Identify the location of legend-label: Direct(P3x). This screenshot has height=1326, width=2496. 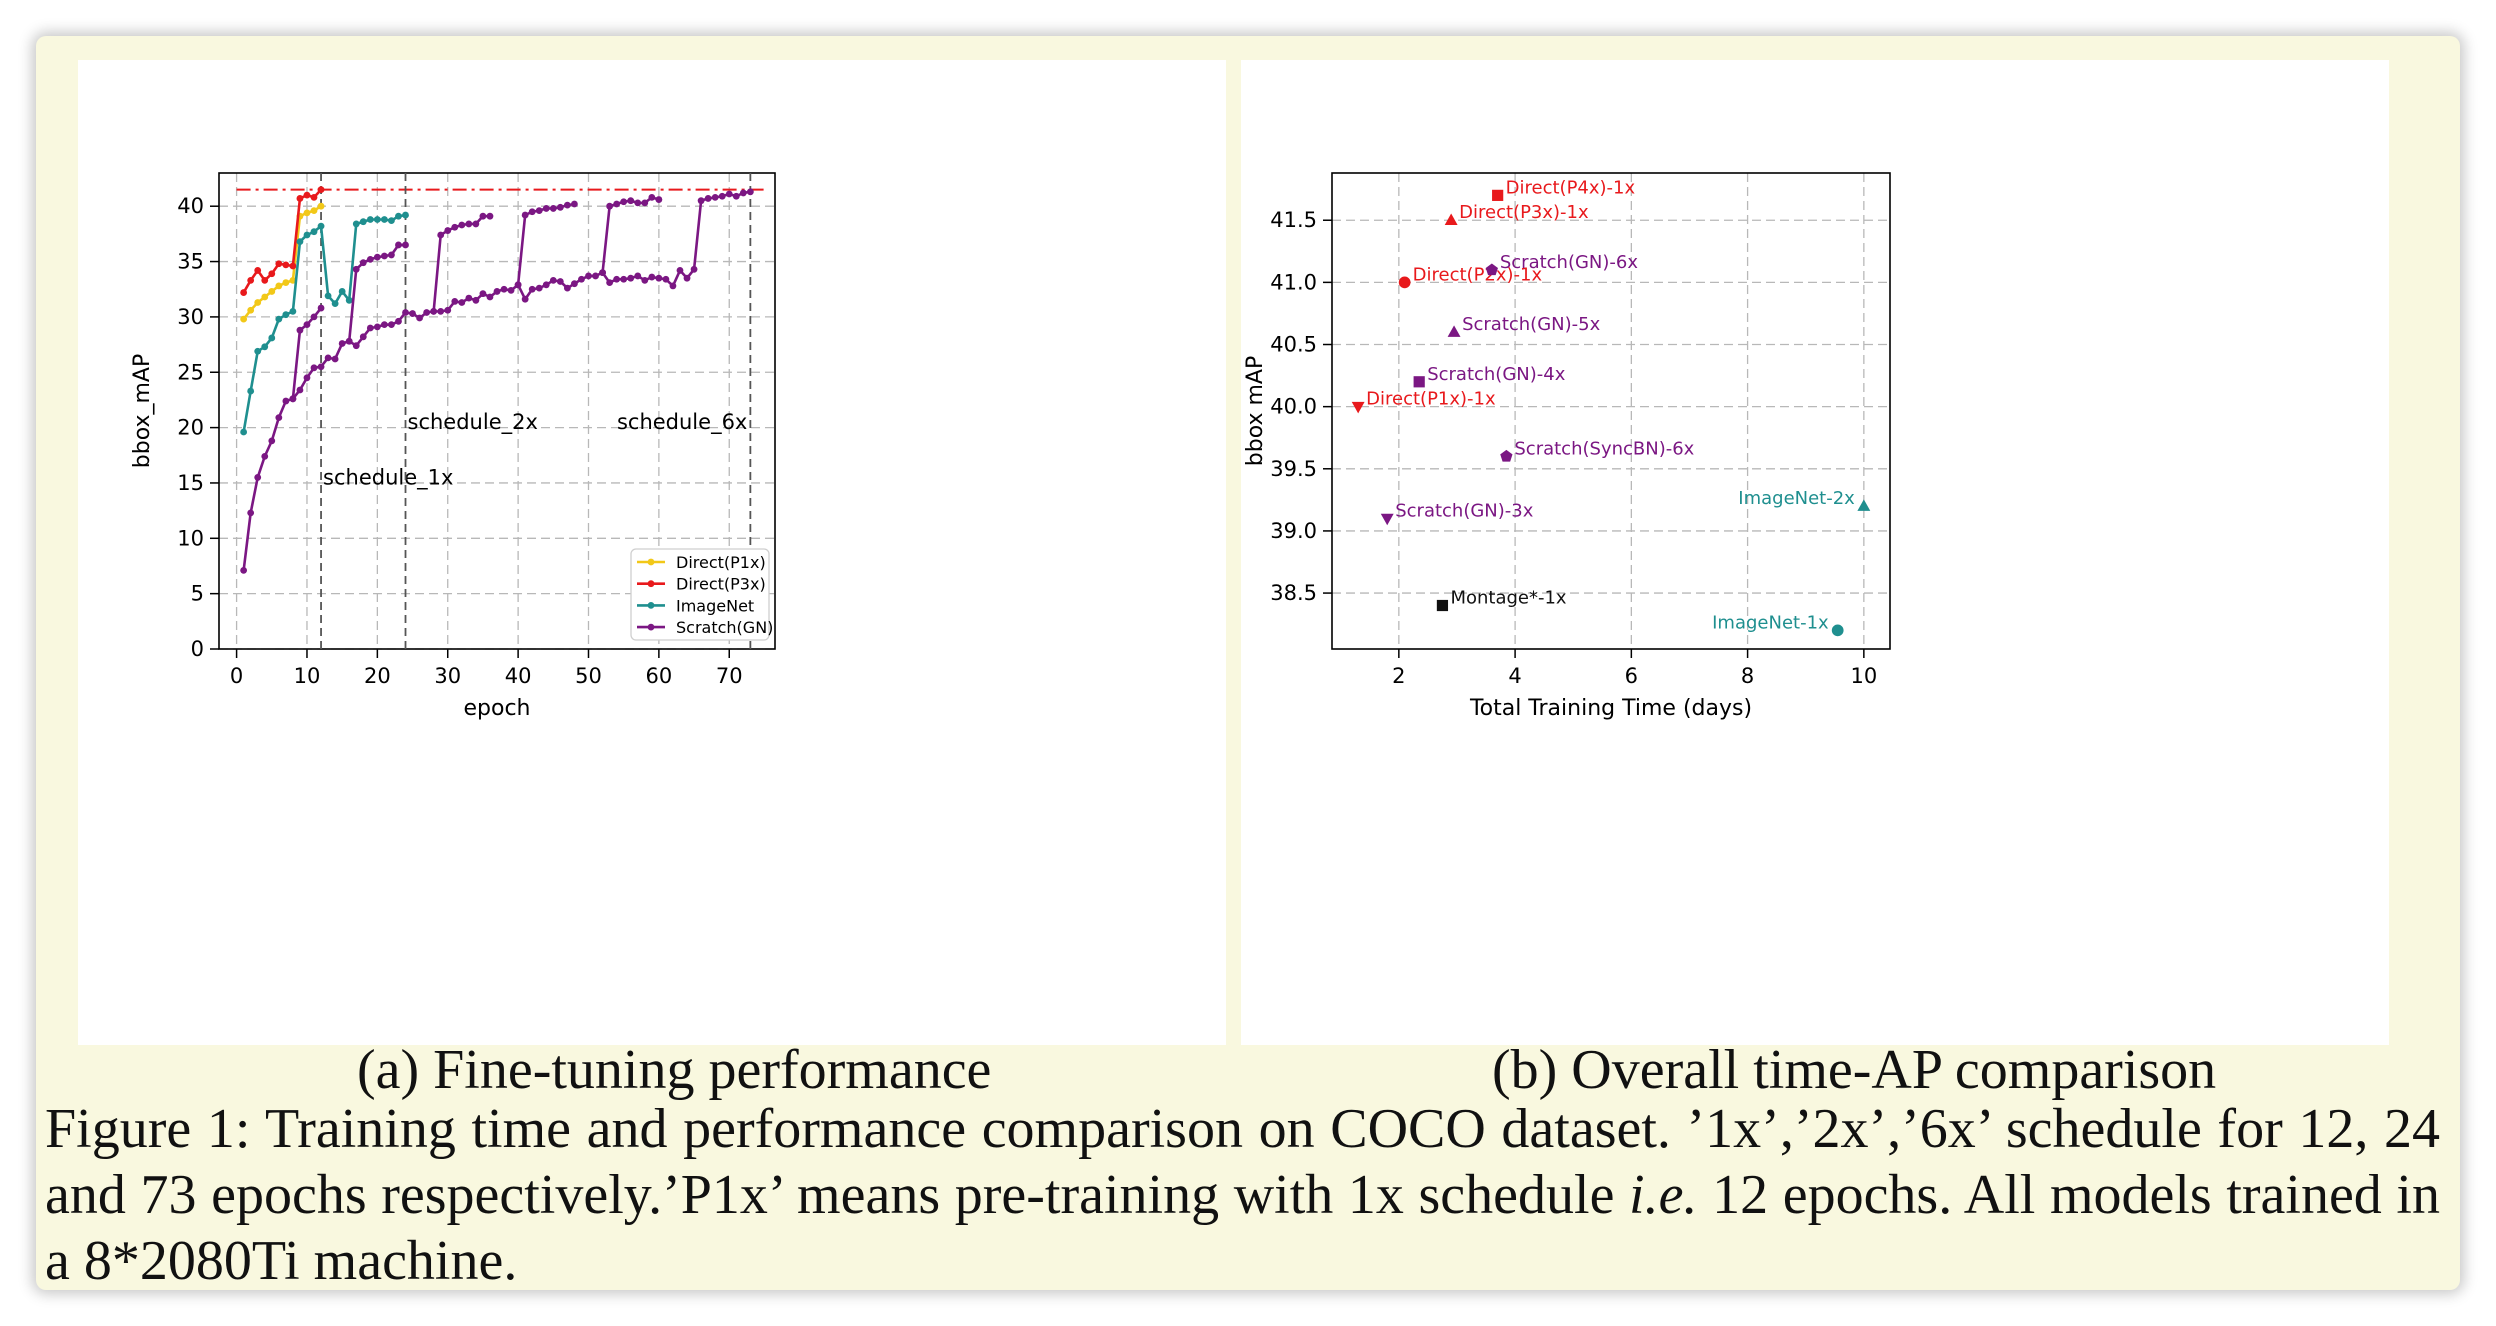
(721, 584).